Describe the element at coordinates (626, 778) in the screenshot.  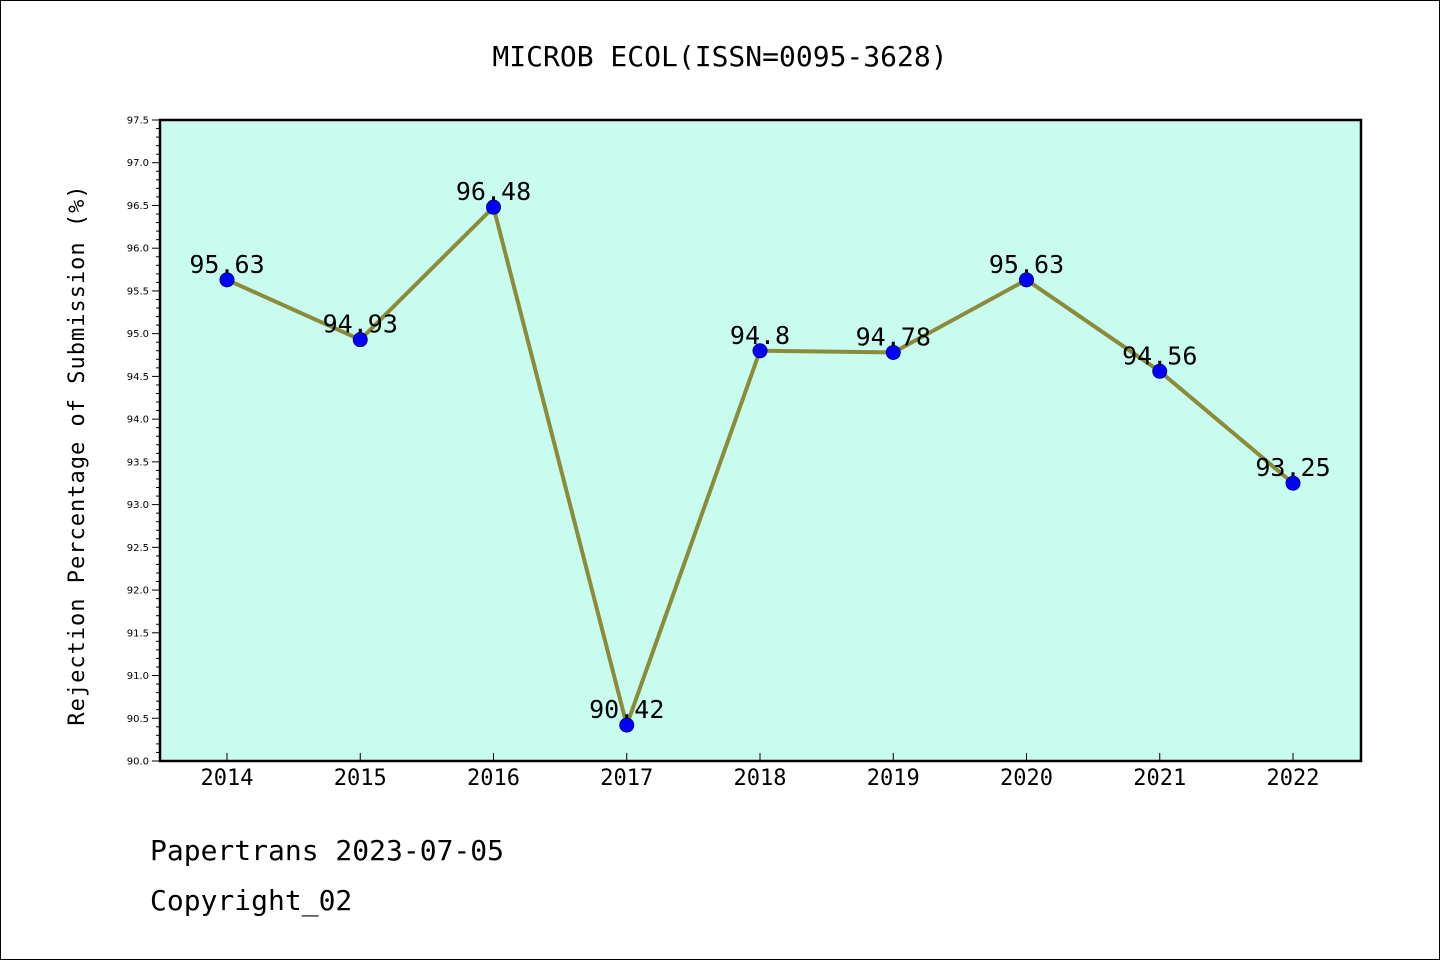
I see `x-tick-label: 2017` at that location.